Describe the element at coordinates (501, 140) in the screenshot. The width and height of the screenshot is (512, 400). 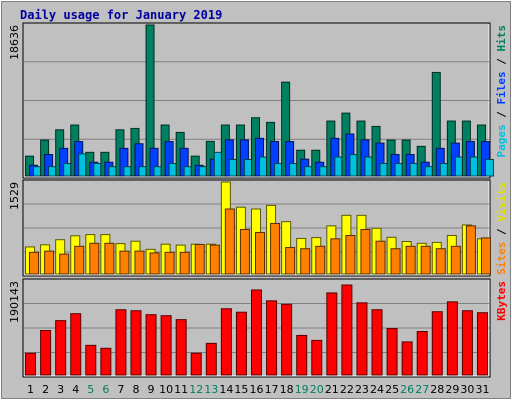
I see `legend-segment: Pages` at that location.